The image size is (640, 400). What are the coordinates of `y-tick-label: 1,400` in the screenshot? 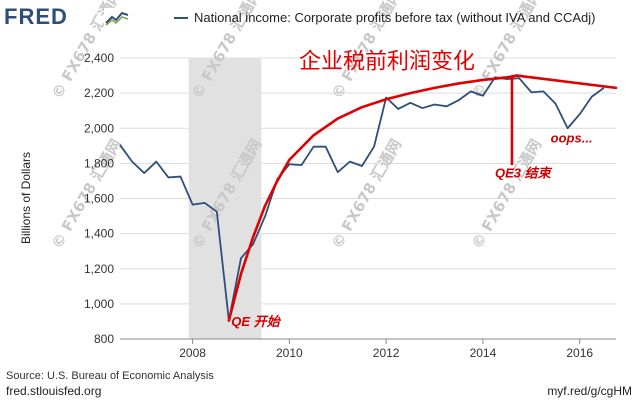 It's located at (99, 234).